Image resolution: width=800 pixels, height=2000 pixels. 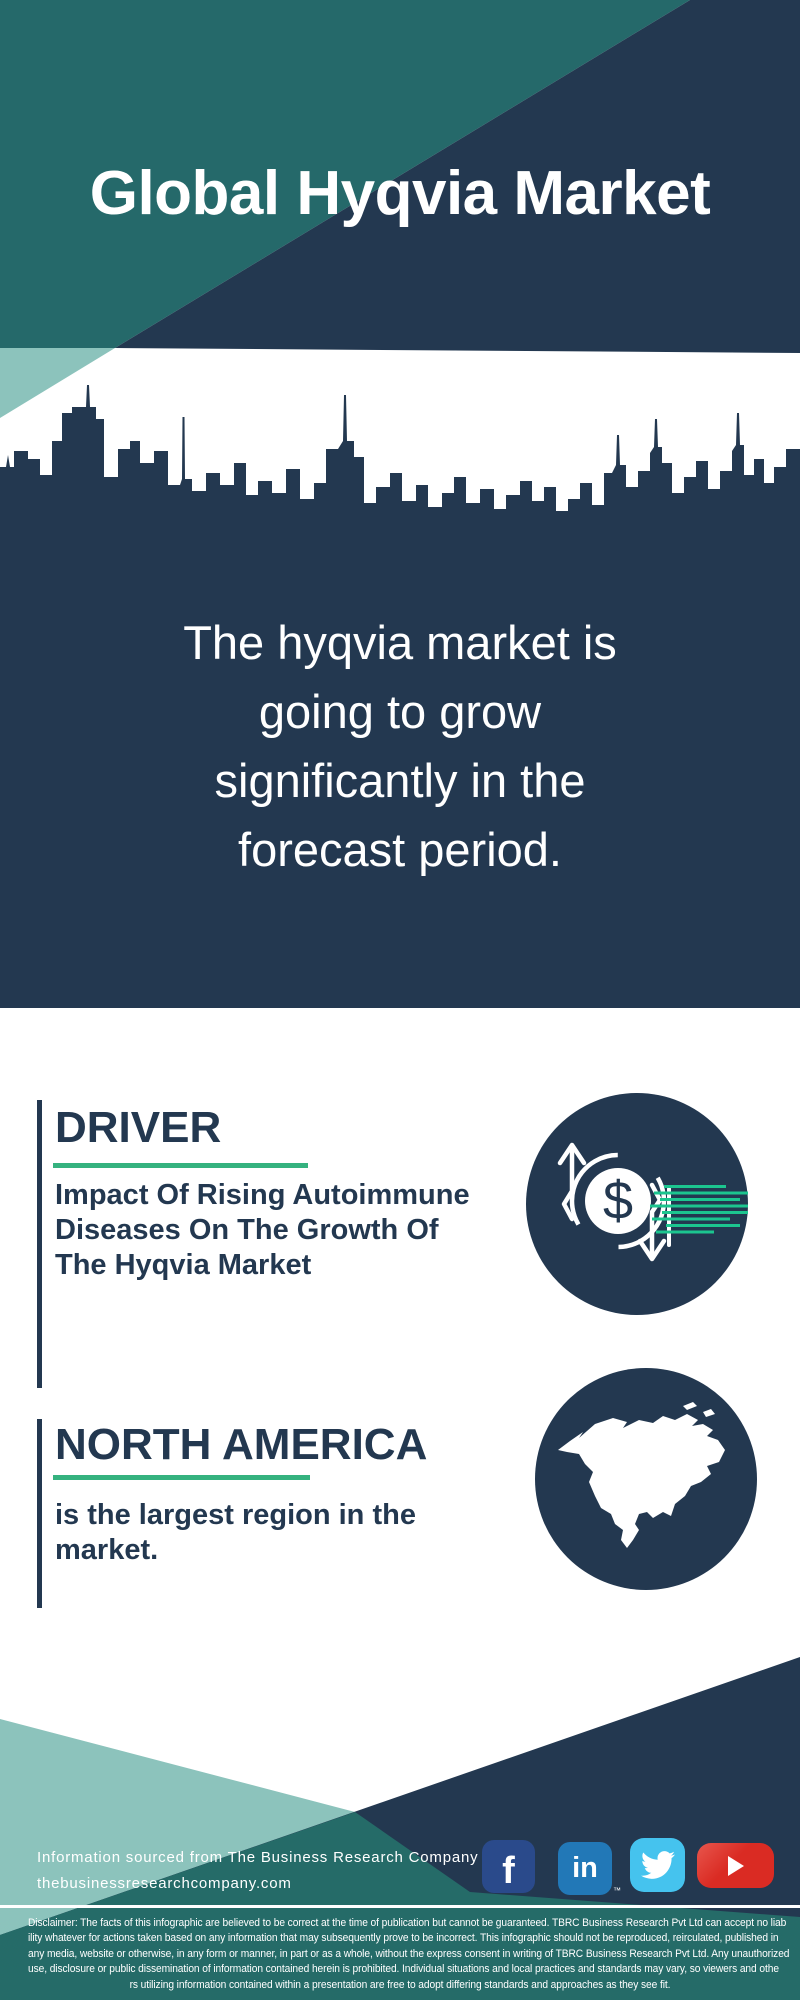 I want to click on youtube-icon, so click(x=735, y=1865).